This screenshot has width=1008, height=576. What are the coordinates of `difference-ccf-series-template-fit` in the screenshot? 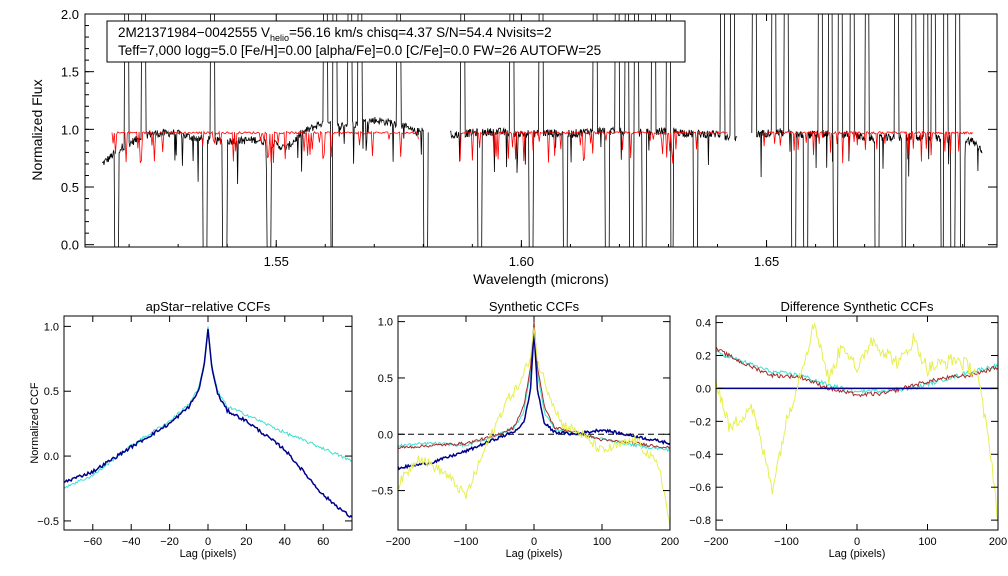 It's located at (857, 372).